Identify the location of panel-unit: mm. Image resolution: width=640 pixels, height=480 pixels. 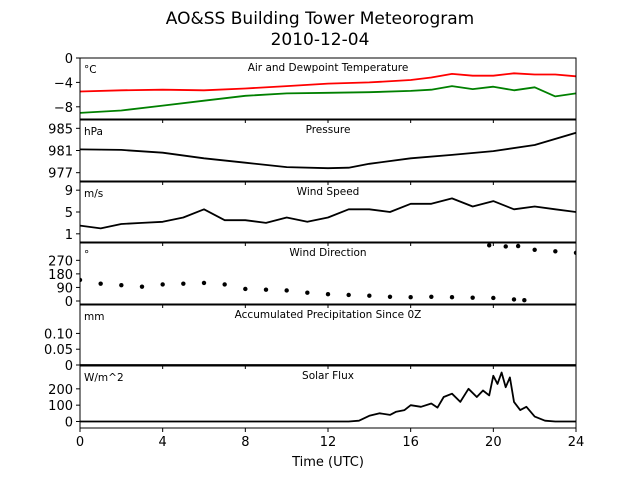
(94, 317).